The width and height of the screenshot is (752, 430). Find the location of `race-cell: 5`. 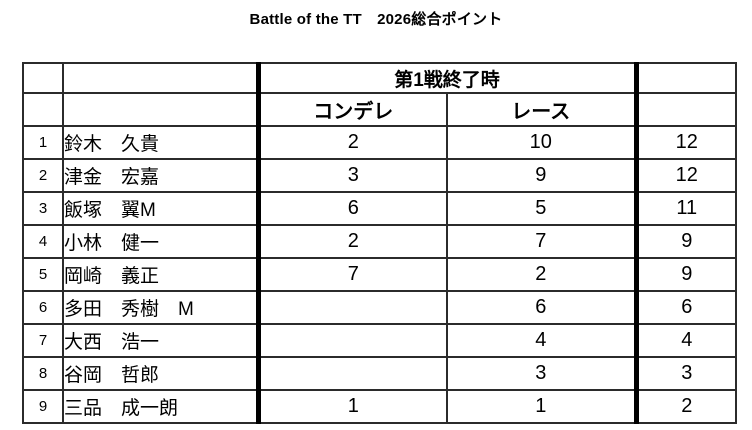

race-cell: 5 is located at coordinates (541, 208).